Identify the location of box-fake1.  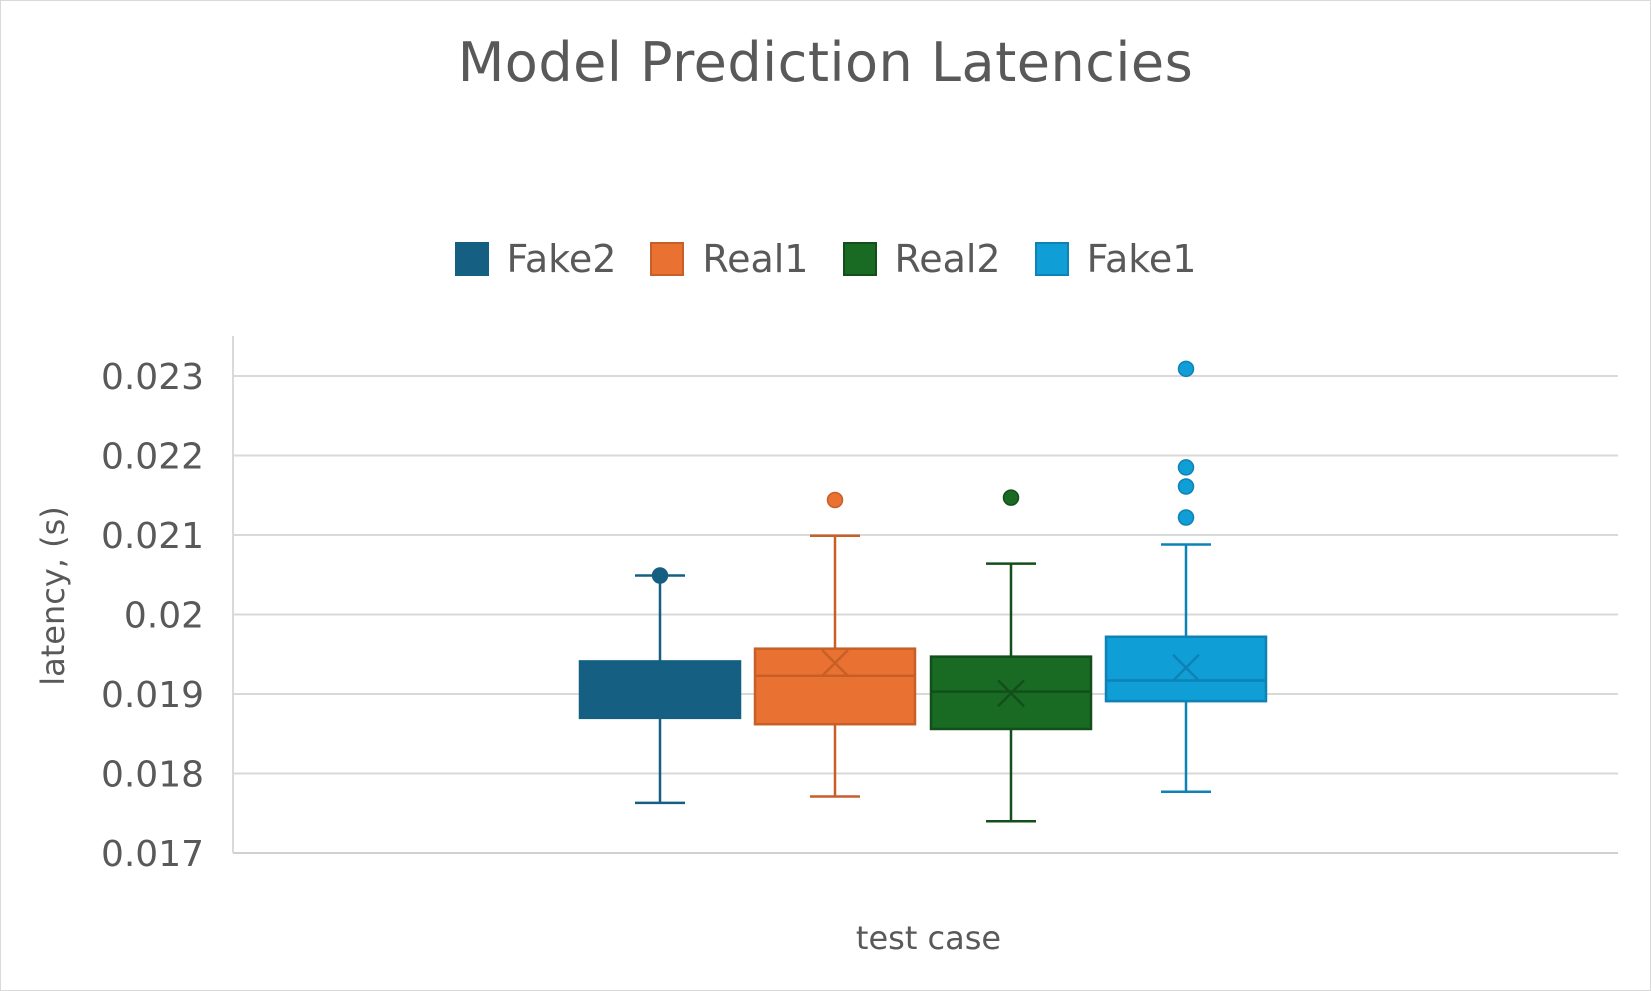
(1186, 577).